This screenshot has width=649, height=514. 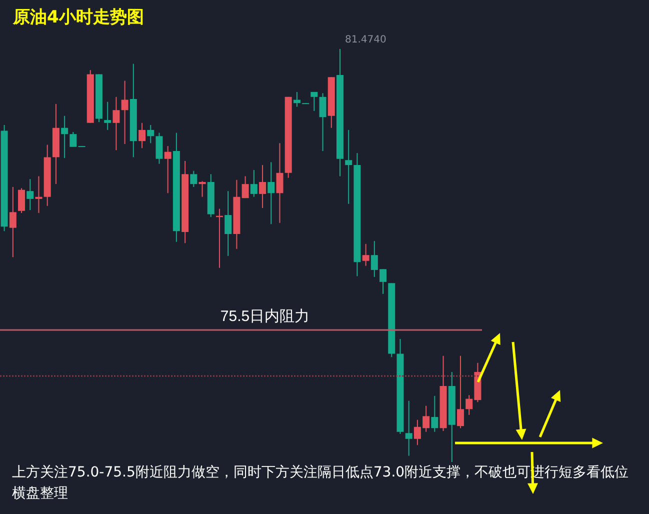 I want to click on chart-title: 原油4小时走势图, so click(x=78, y=18).